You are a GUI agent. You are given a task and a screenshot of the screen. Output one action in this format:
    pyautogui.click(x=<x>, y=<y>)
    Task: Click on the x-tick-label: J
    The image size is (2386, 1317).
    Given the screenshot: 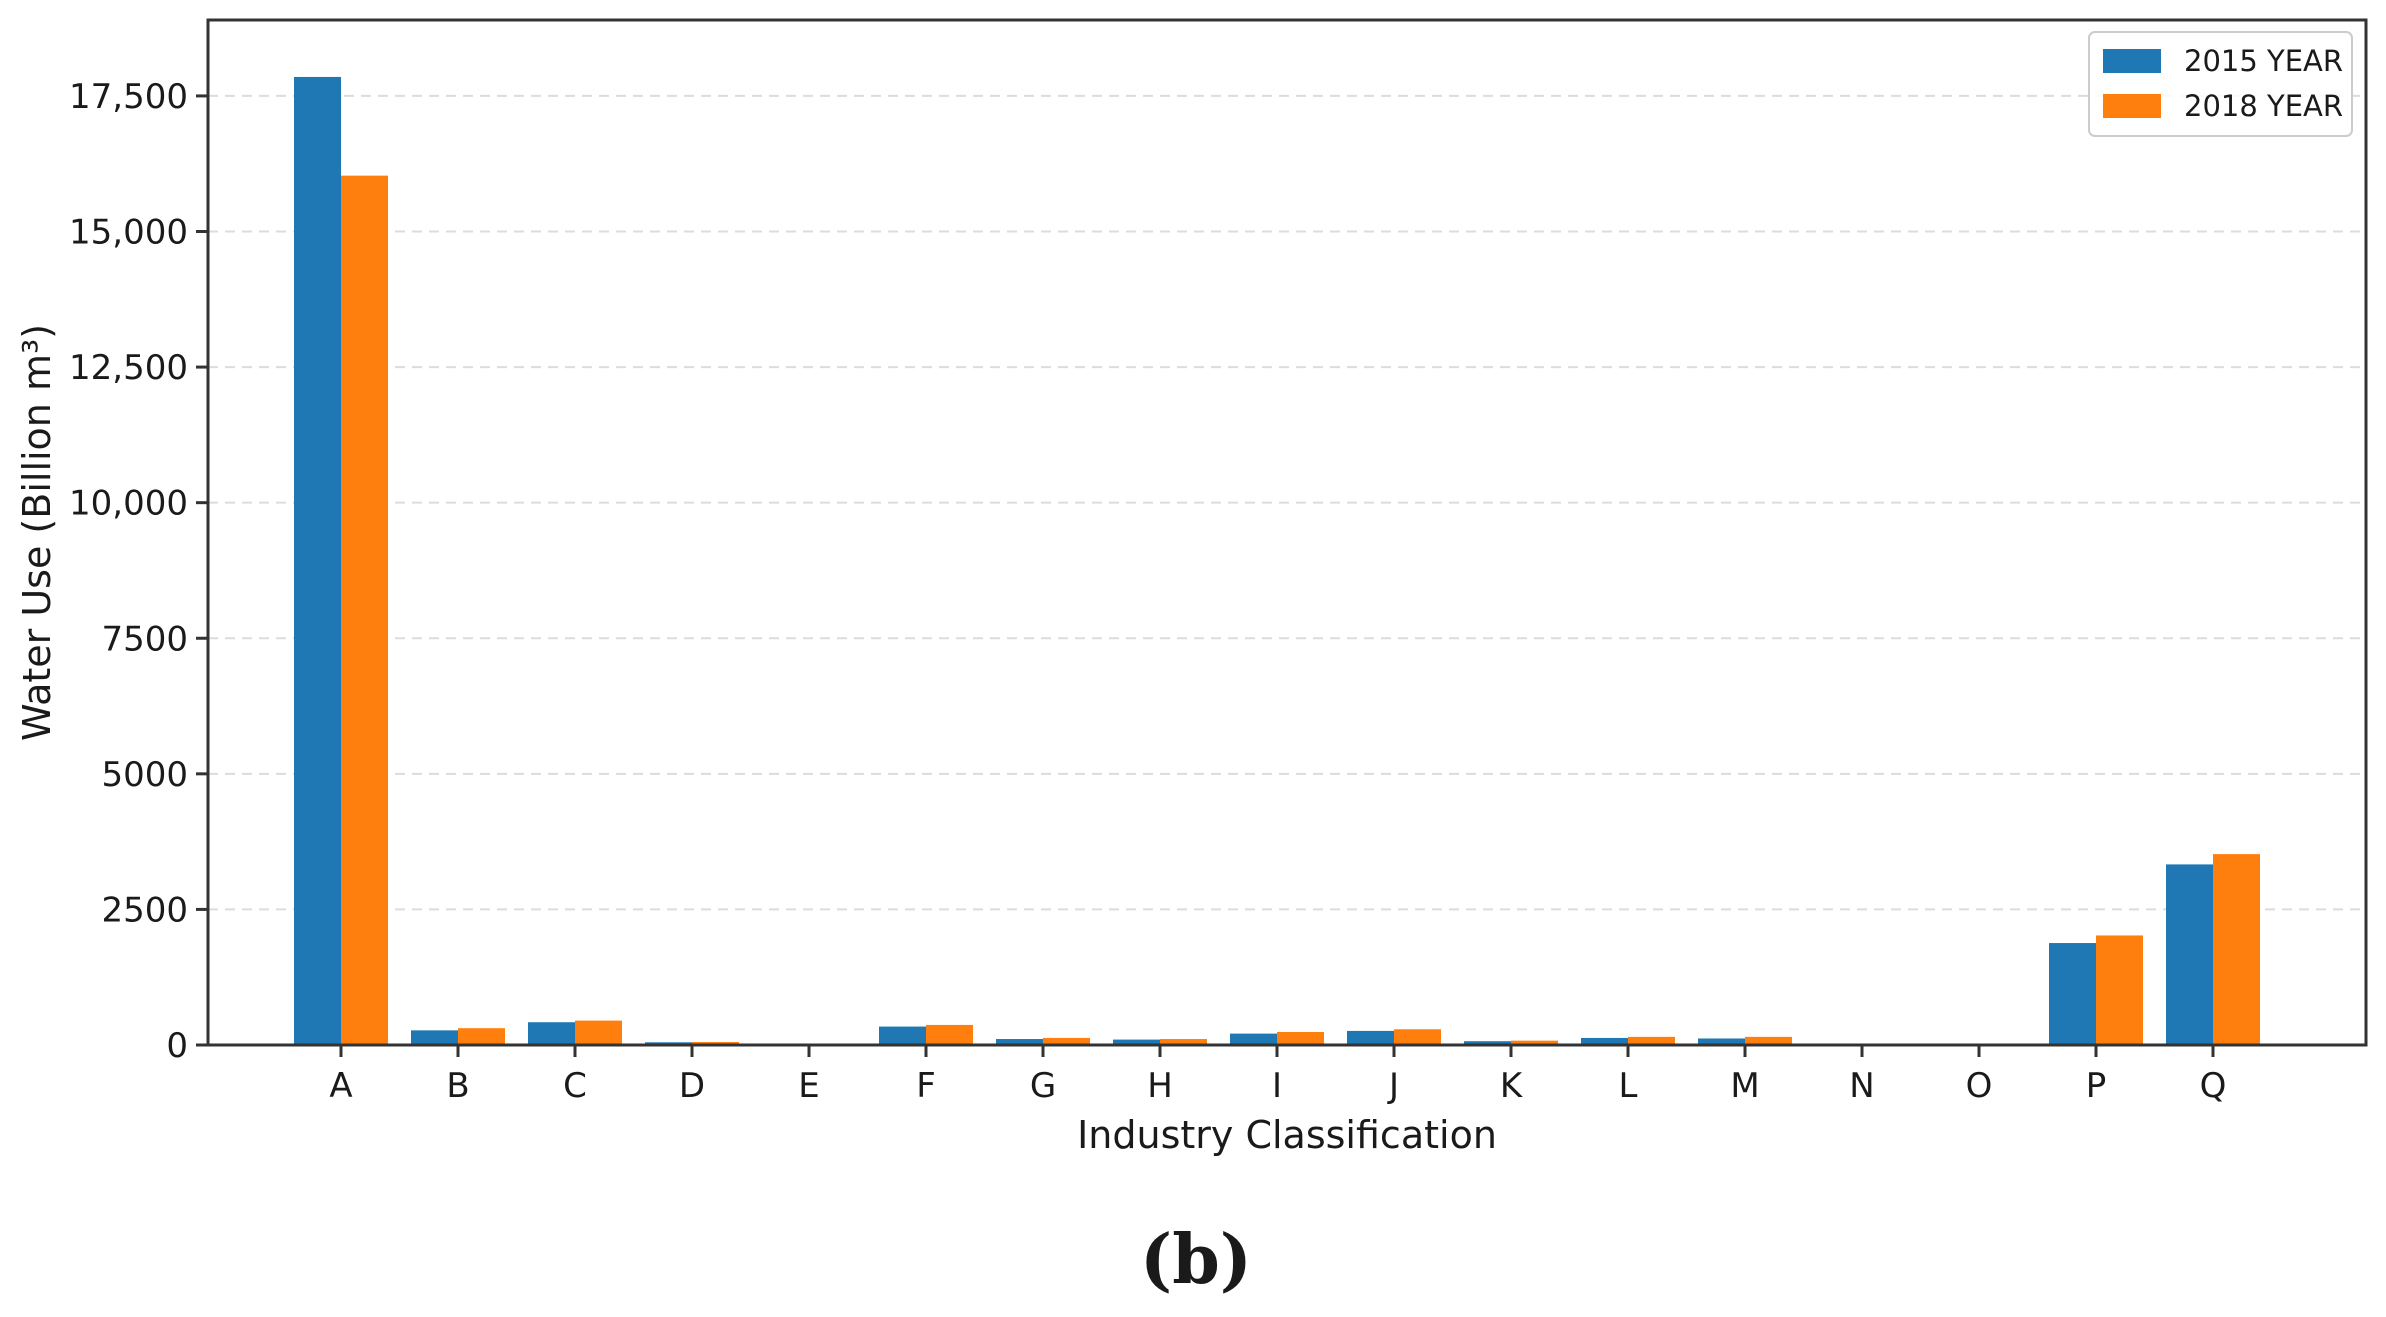 What is the action you would take?
    pyautogui.click(x=1393, y=1086)
    